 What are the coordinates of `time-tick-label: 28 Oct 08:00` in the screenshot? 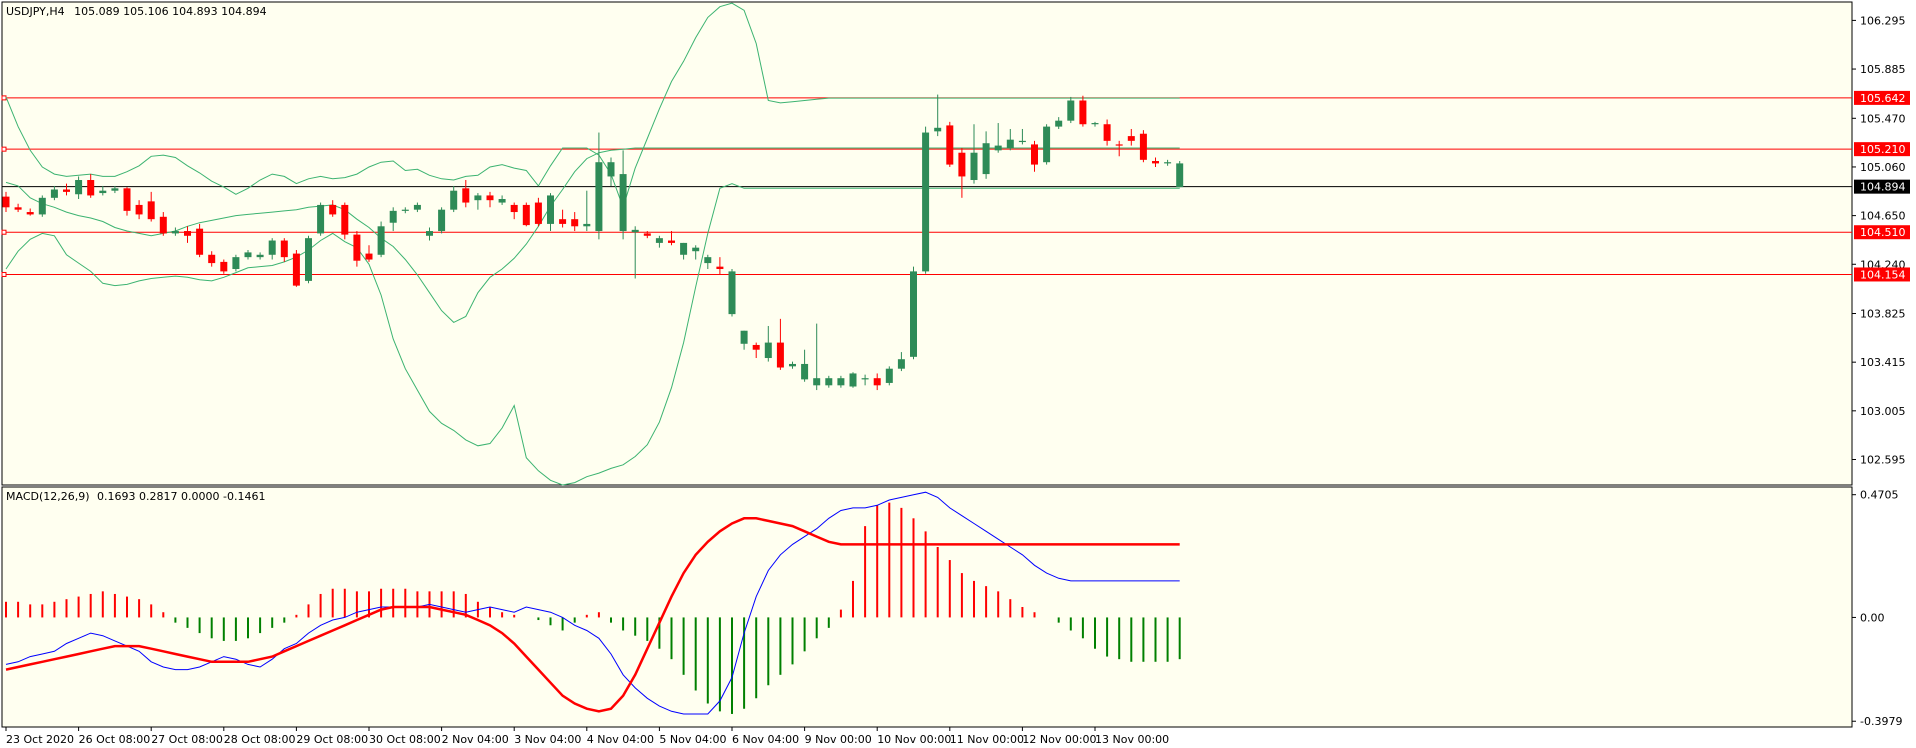 It's located at (260, 739).